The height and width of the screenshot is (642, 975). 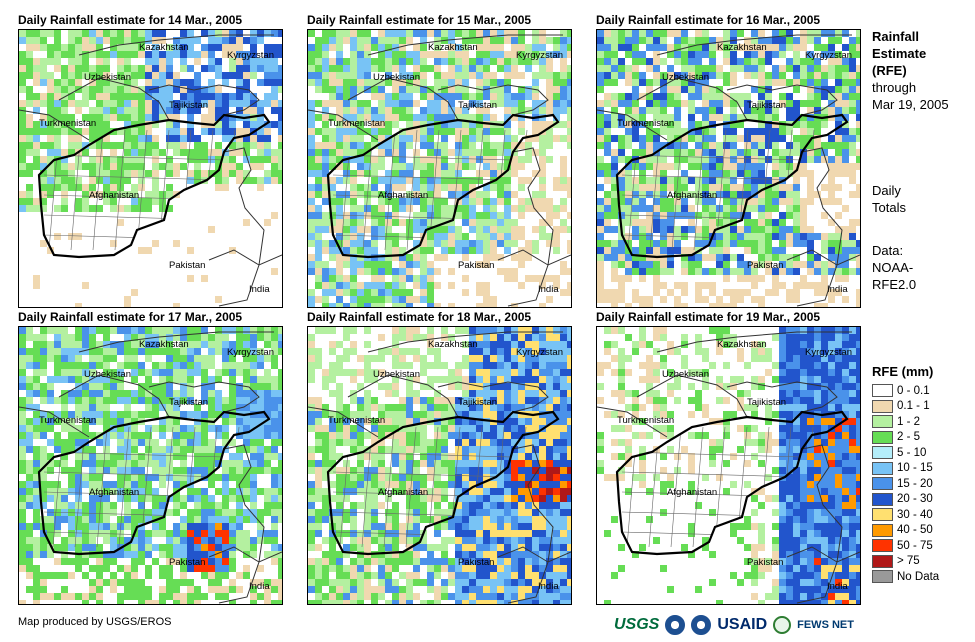 I want to click on legend-item: 0.1 - 1, so click(x=905, y=407).